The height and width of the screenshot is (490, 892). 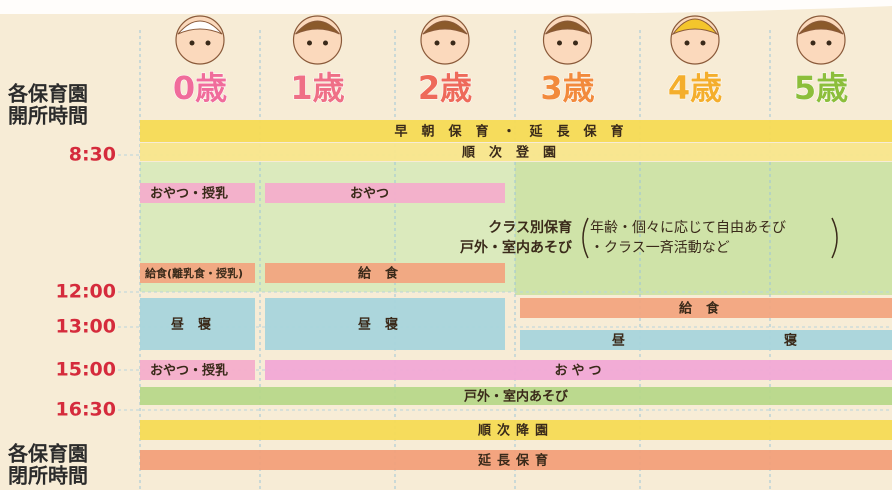 What do you see at coordinates (92, 155) in the screenshot?
I see `time-label: 8:30` at bounding box center [92, 155].